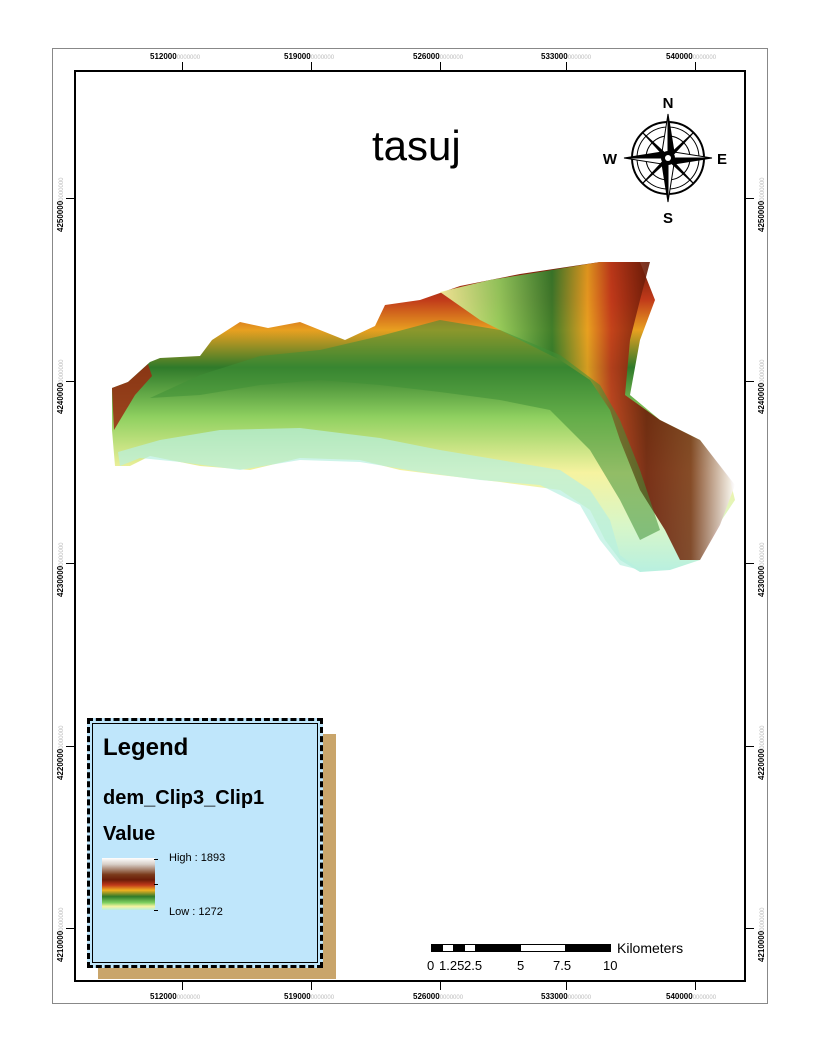 The width and height of the screenshot is (816, 1056). Describe the element at coordinates (650, 948) in the screenshot. I see `scale-units: Kilometers` at that location.